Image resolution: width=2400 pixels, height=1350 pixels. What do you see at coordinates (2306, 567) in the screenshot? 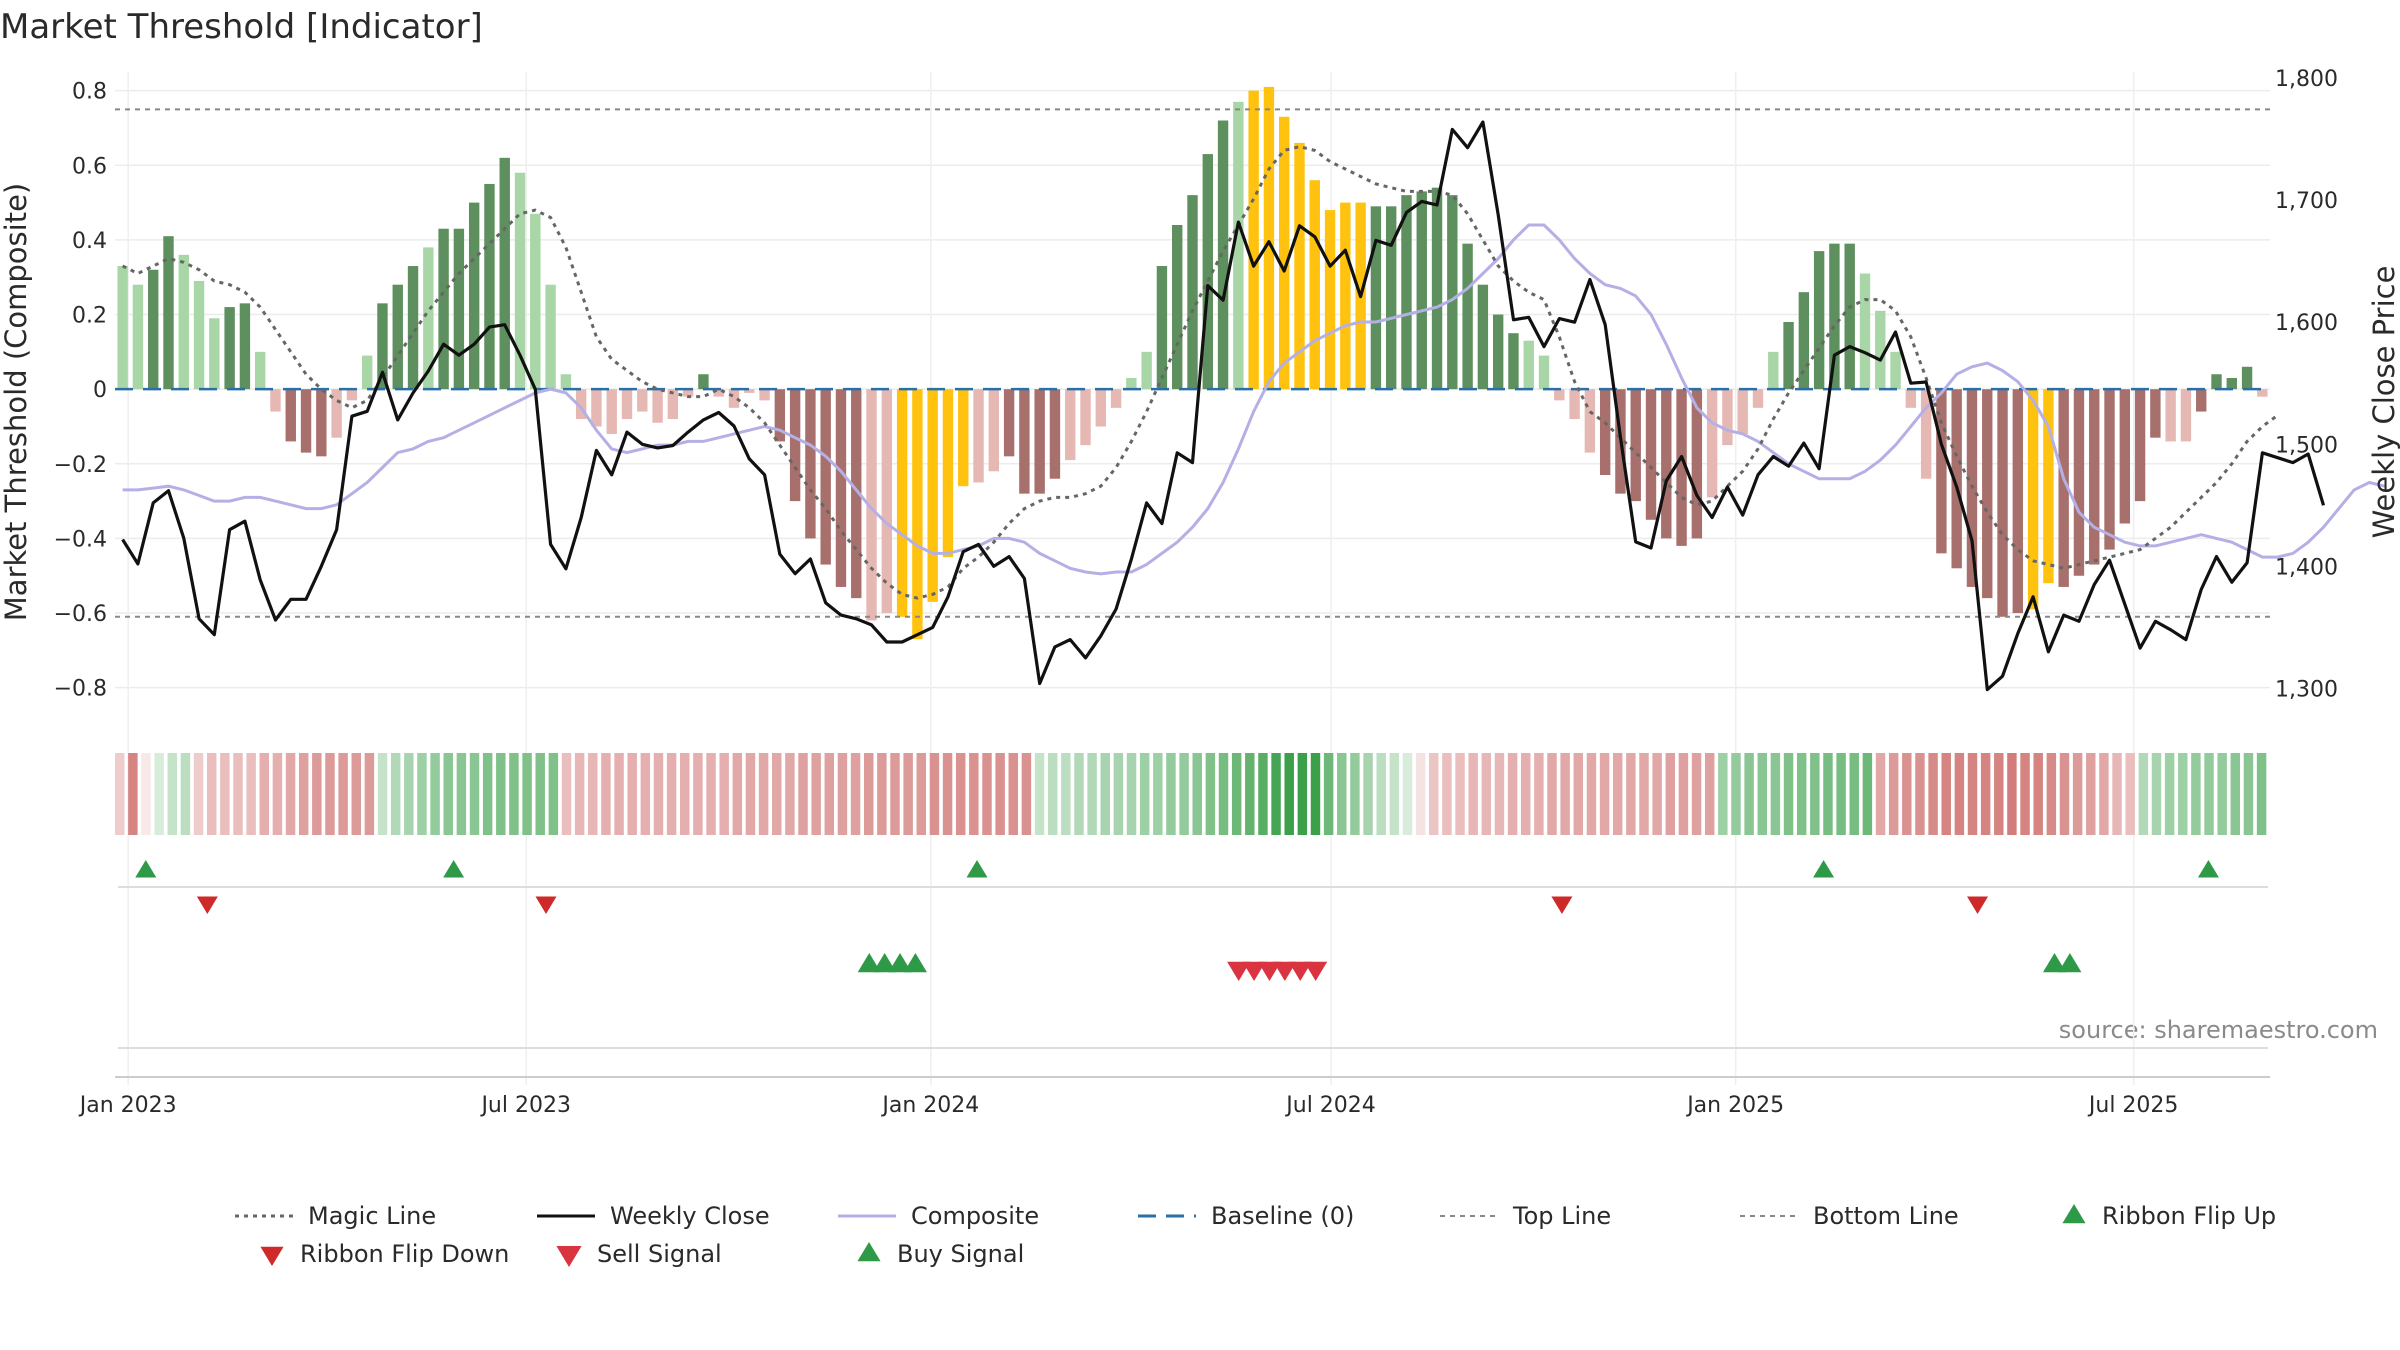
I see `y-right-tick-label: 1,400` at bounding box center [2306, 567].